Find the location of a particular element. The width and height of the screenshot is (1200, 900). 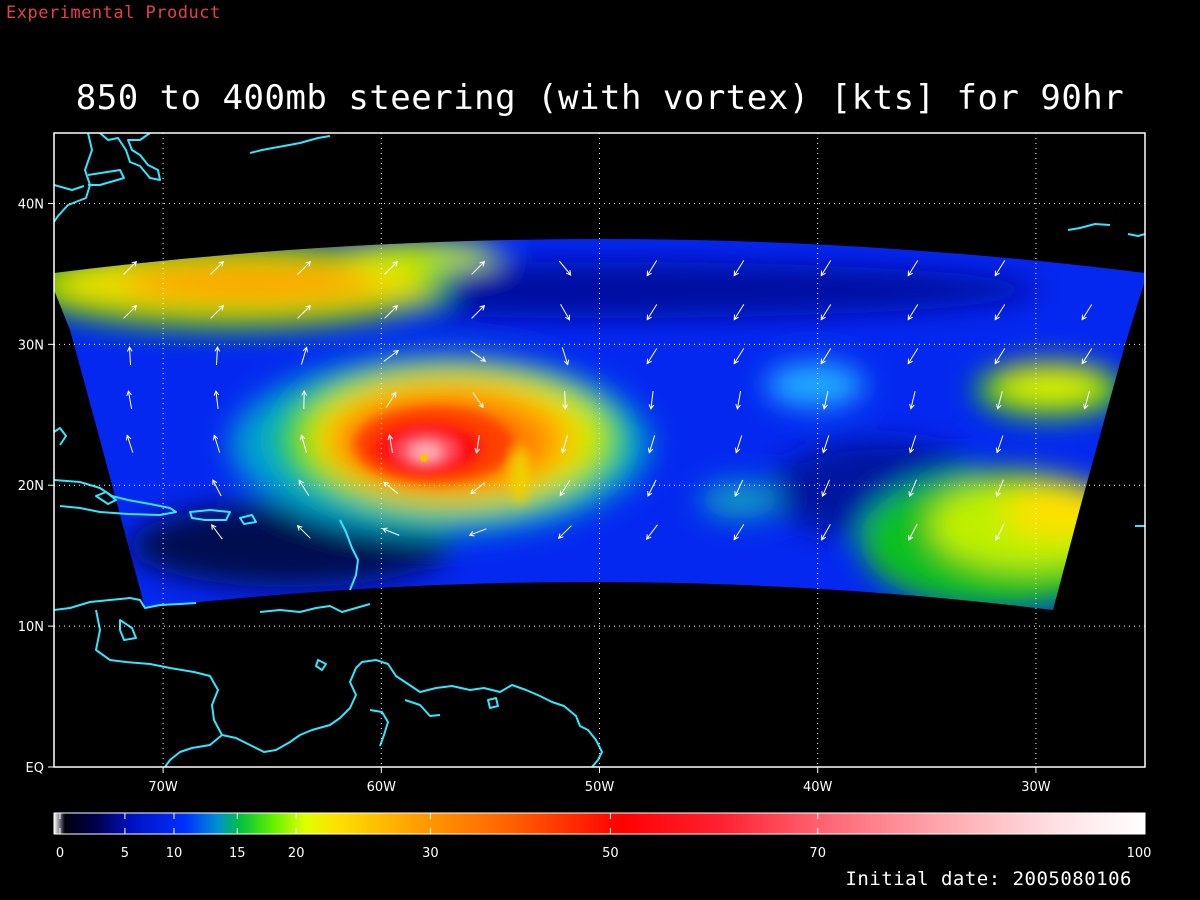

colorbar-label-0: 0 is located at coordinates (60, 853).